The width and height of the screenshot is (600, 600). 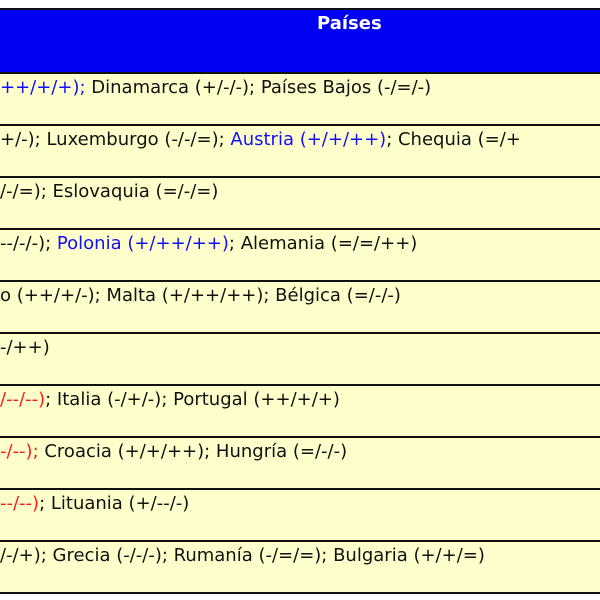 What do you see at coordinates (114, 503) in the screenshot?
I see `country-text: ; Lituania (+/--/-)` at bounding box center [114, 503].